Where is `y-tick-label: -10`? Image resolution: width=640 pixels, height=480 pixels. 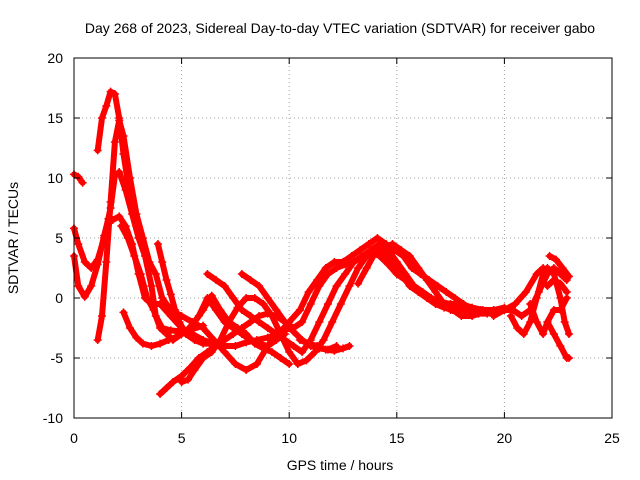 y-tick-label: -10 is located at coordinates (53, 418).